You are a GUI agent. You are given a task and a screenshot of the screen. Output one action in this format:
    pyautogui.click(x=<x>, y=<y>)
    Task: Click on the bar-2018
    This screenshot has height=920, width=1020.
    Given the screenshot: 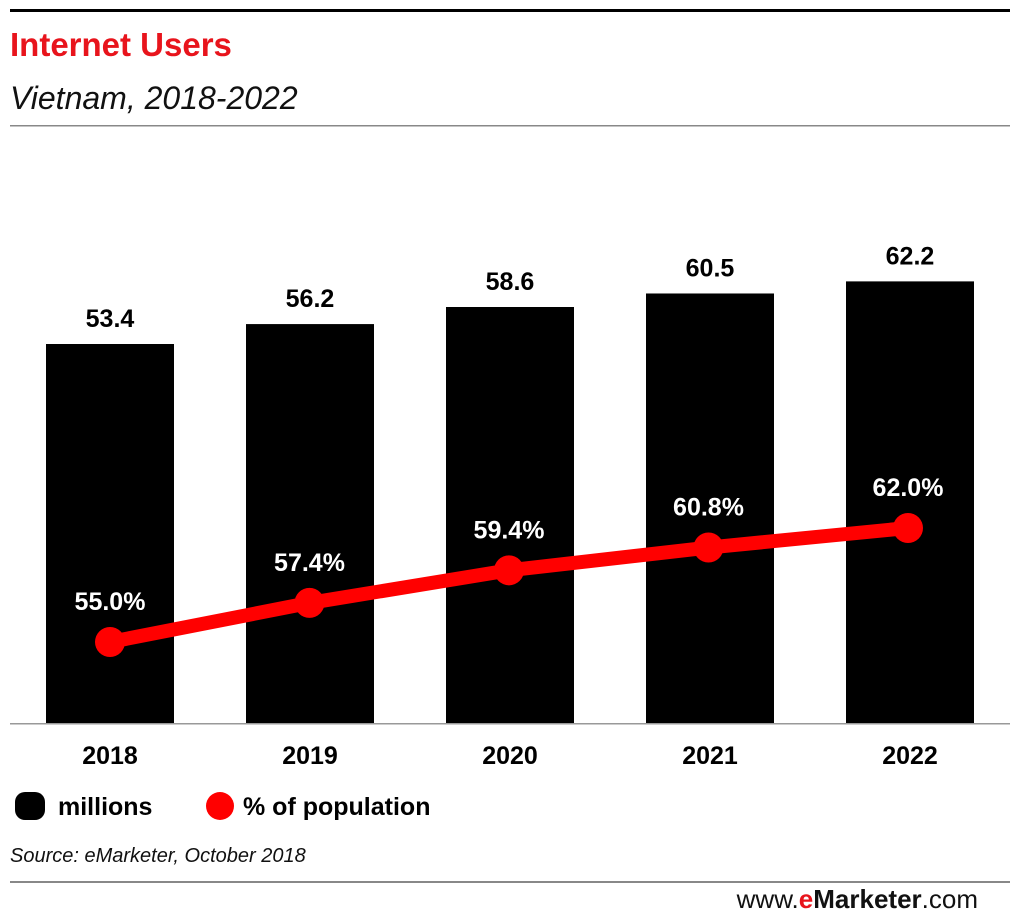 What is the action you would take?
    pyautogui.click(x=110, y=534)
    